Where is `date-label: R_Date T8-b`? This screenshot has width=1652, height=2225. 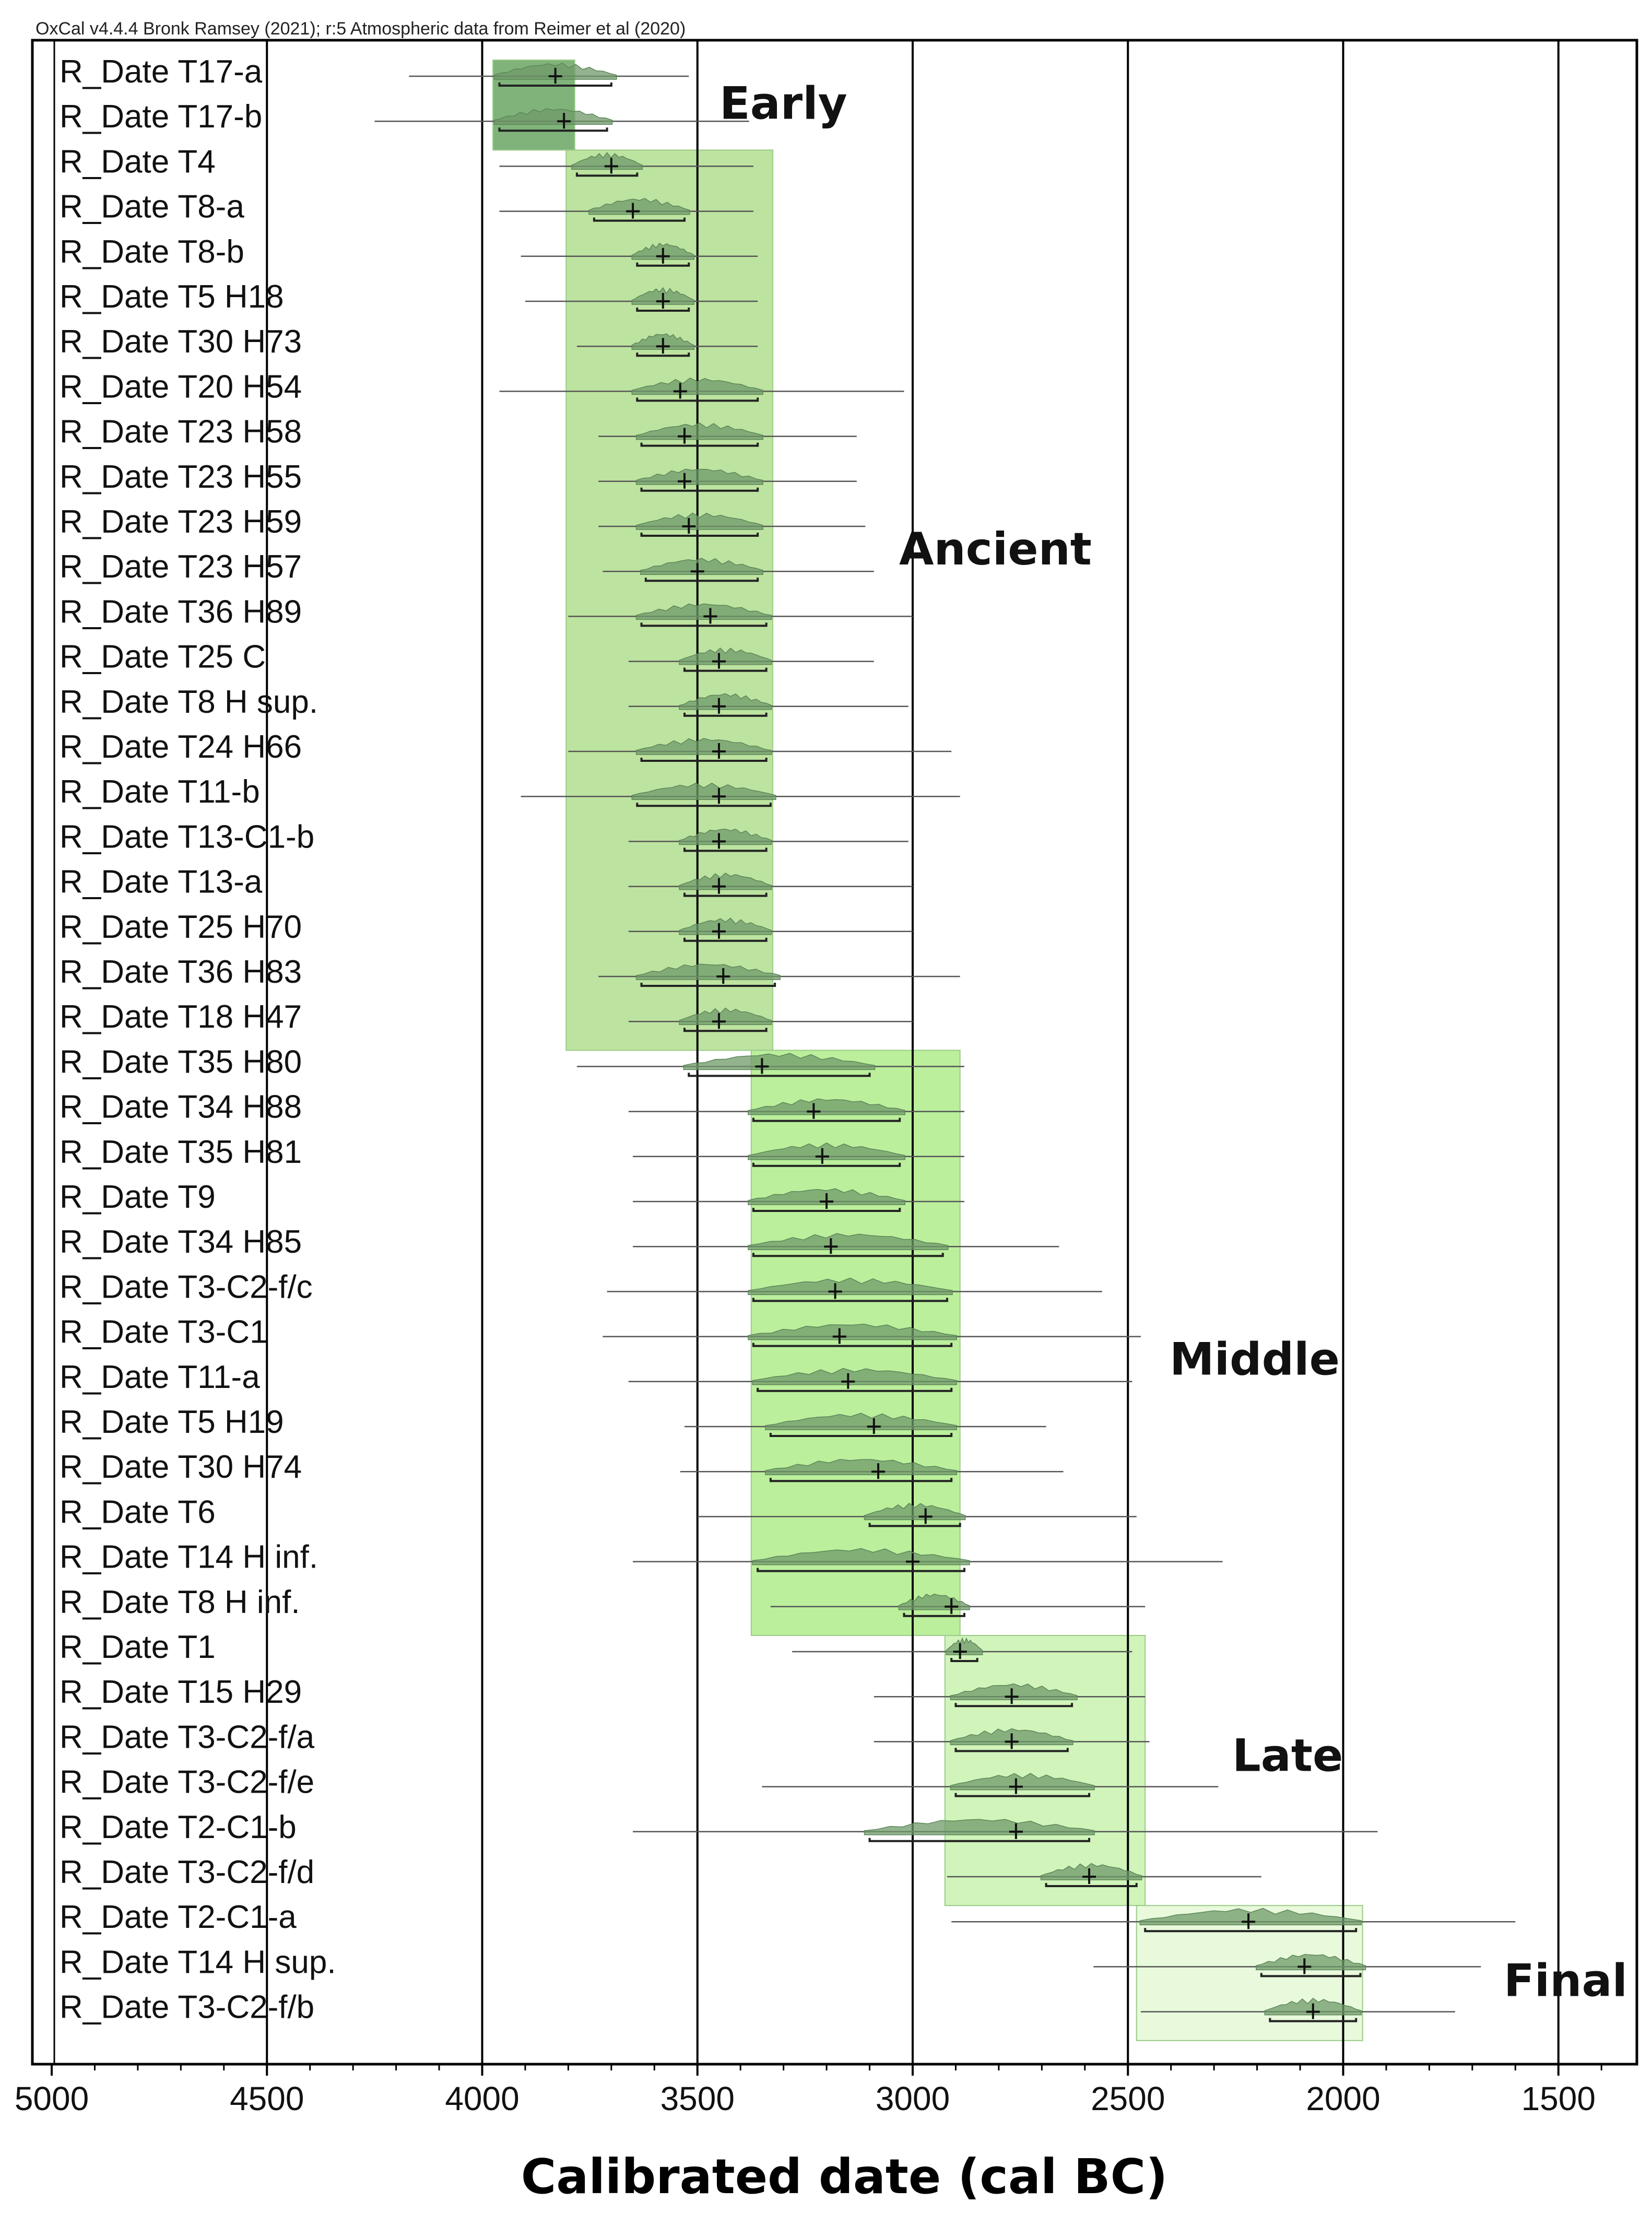 date-label: R_Date T8-b is located at coordinates (152, 252).